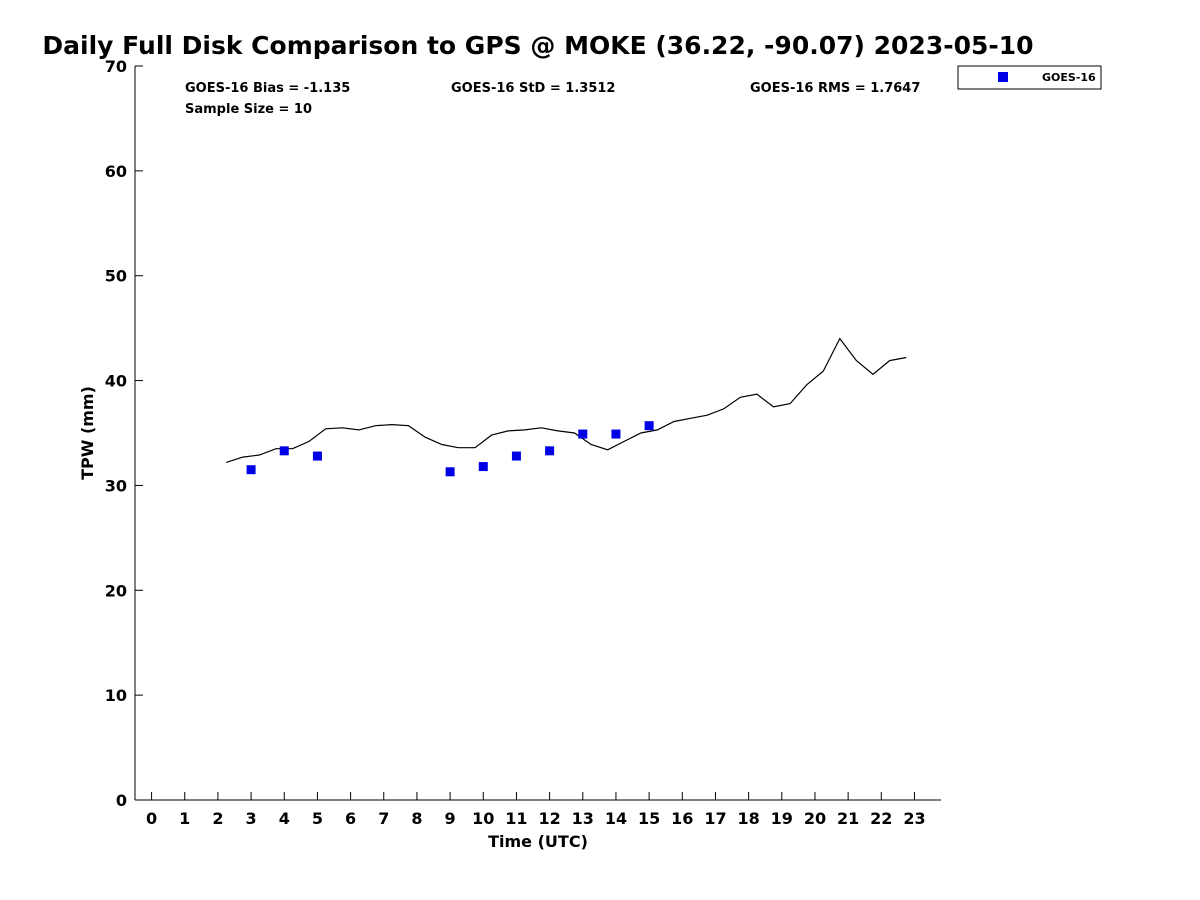 The height and width of the screenshot is (900, 1200). I want to click on stat-std: GOES-16 StD = 1.3512, so click(533, 88).